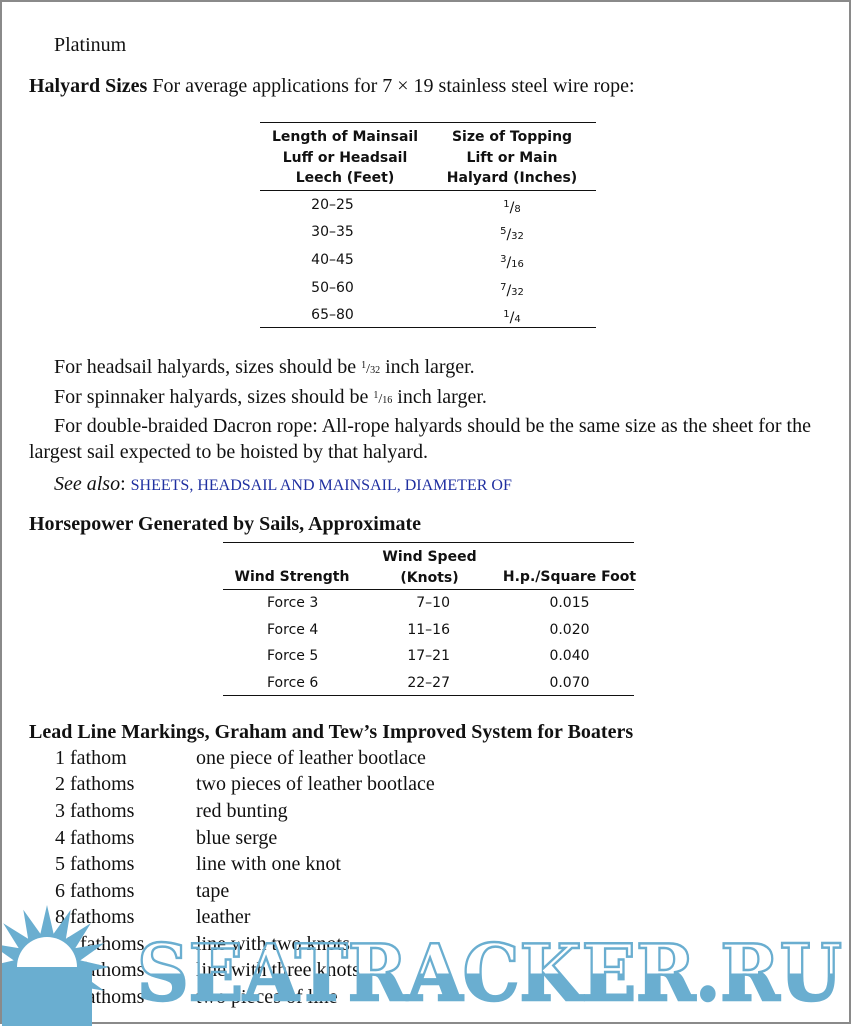 The height and width of the screenshot is (1026, 851). I want to click on lead-line-depth: 10 fathoms, so click(100, 944).